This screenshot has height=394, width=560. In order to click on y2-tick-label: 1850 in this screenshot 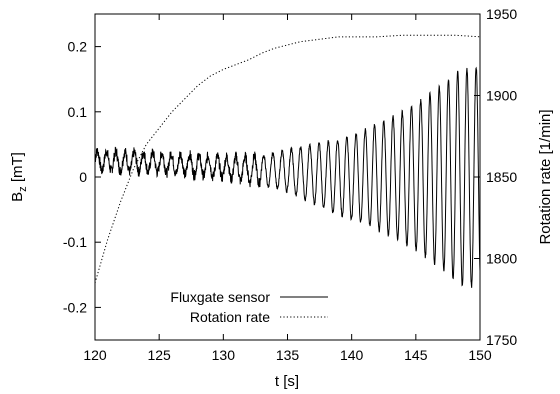, I will do `click(501, 177)`.